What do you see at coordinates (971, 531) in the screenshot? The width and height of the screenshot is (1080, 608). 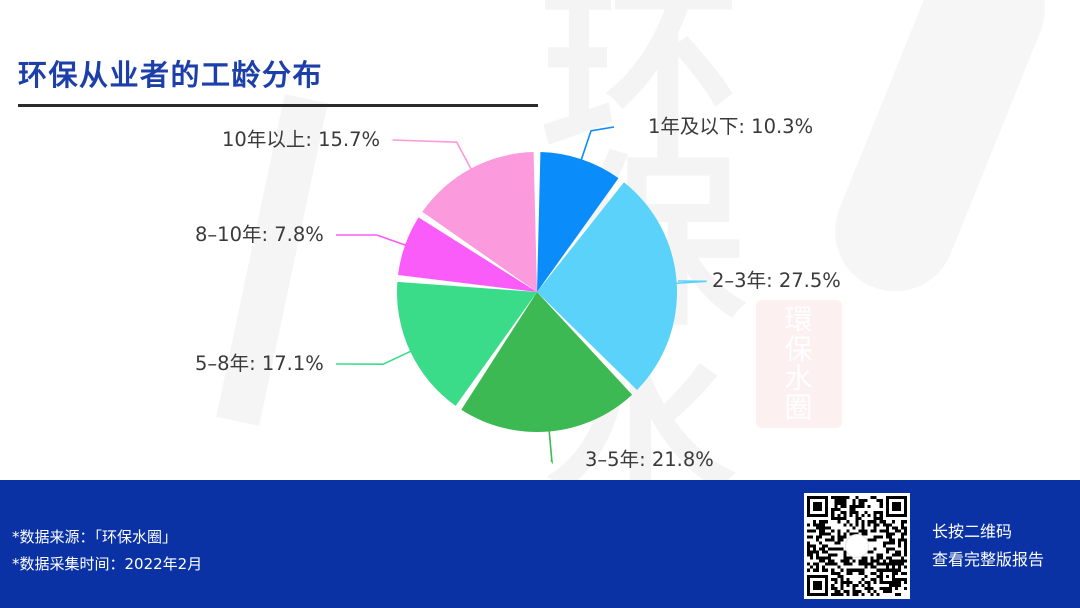 I see `qr-caption-line-1: 长按二维码` at bounding box center [971, 531].